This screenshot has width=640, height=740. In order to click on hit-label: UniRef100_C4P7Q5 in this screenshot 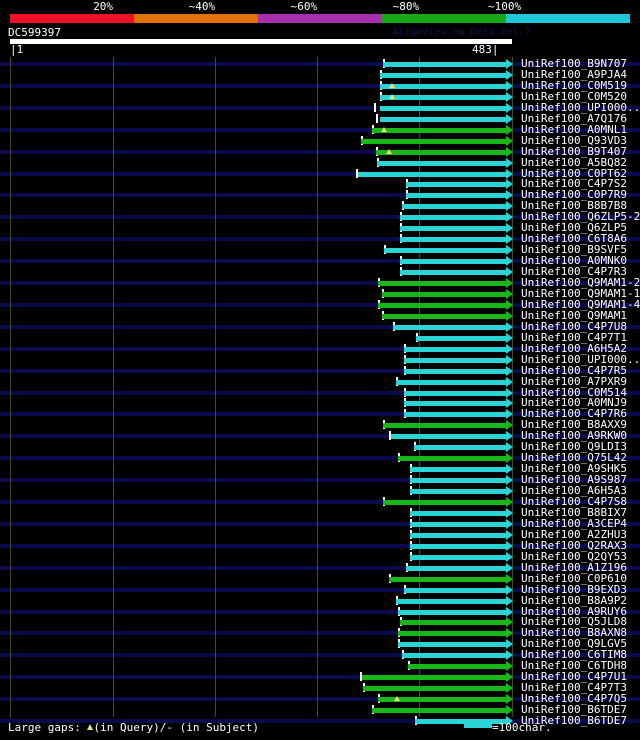, I will do `click(574, 699)`.